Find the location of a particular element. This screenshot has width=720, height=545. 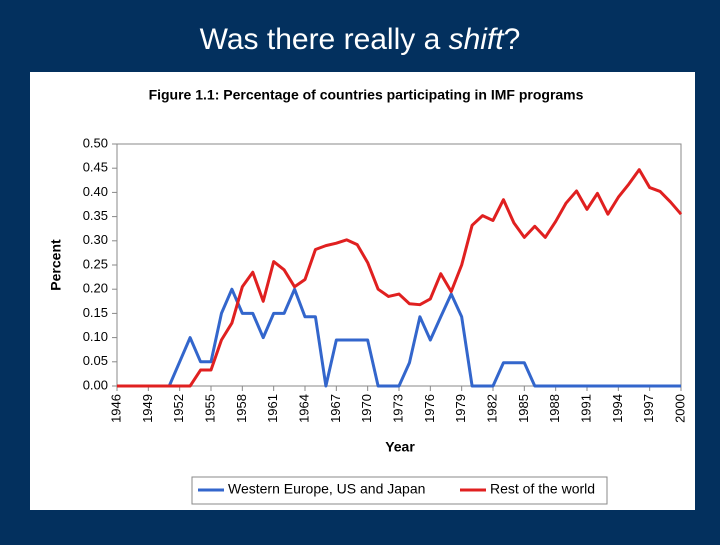

legend-label: Western Europe, US and Japan is located at coordinates (326, 489).